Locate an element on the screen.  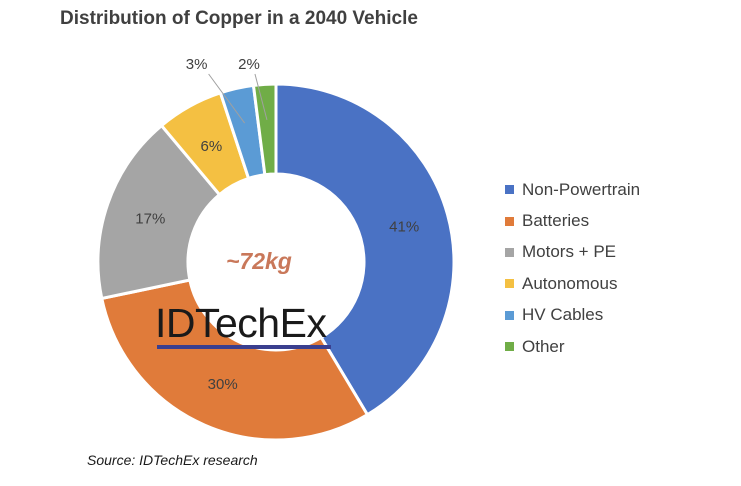
legend-label: Motors + PE is located at coordinates (569, 252).